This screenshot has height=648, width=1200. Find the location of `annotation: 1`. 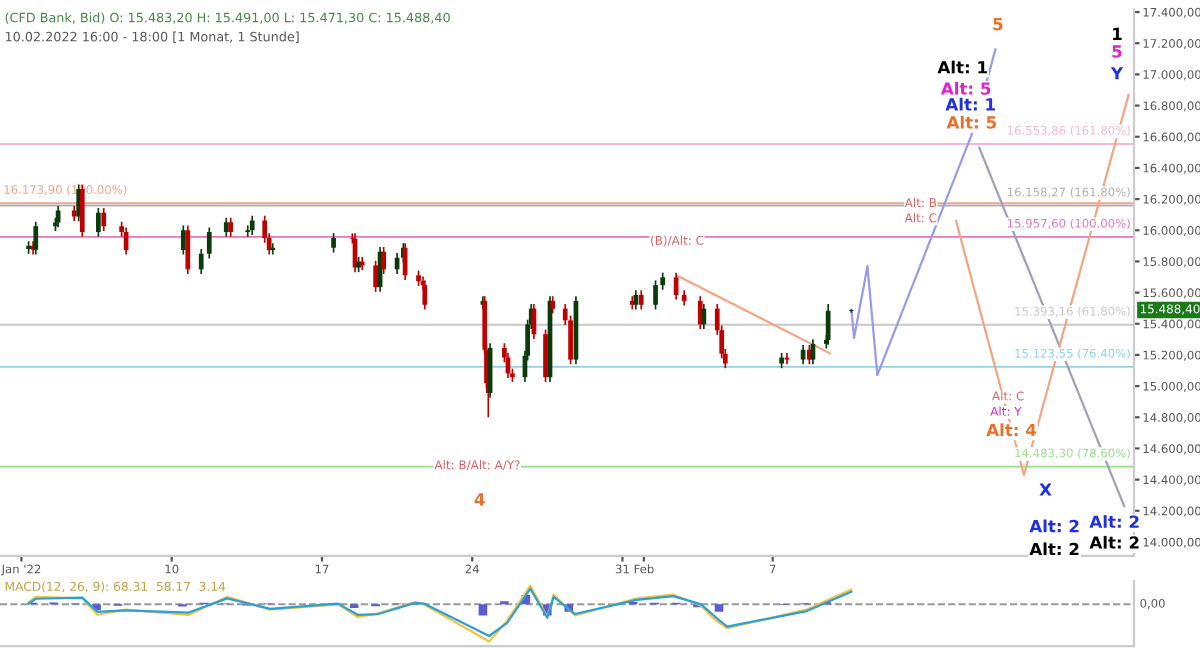

annotation: 1 is located at coordinates (1117, 33).